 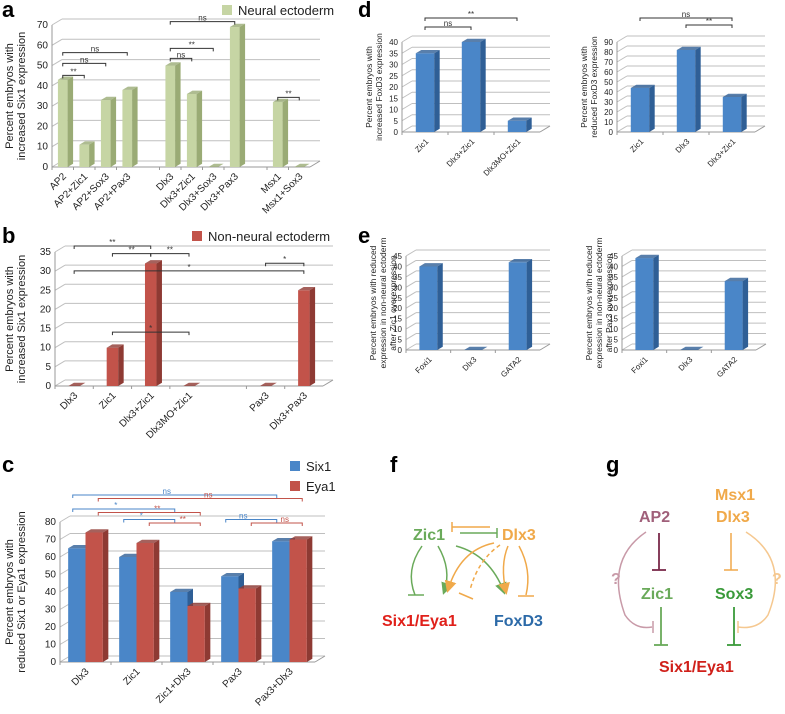 I want to click on x-category-label: Pax3, so click(x=260, y=402).